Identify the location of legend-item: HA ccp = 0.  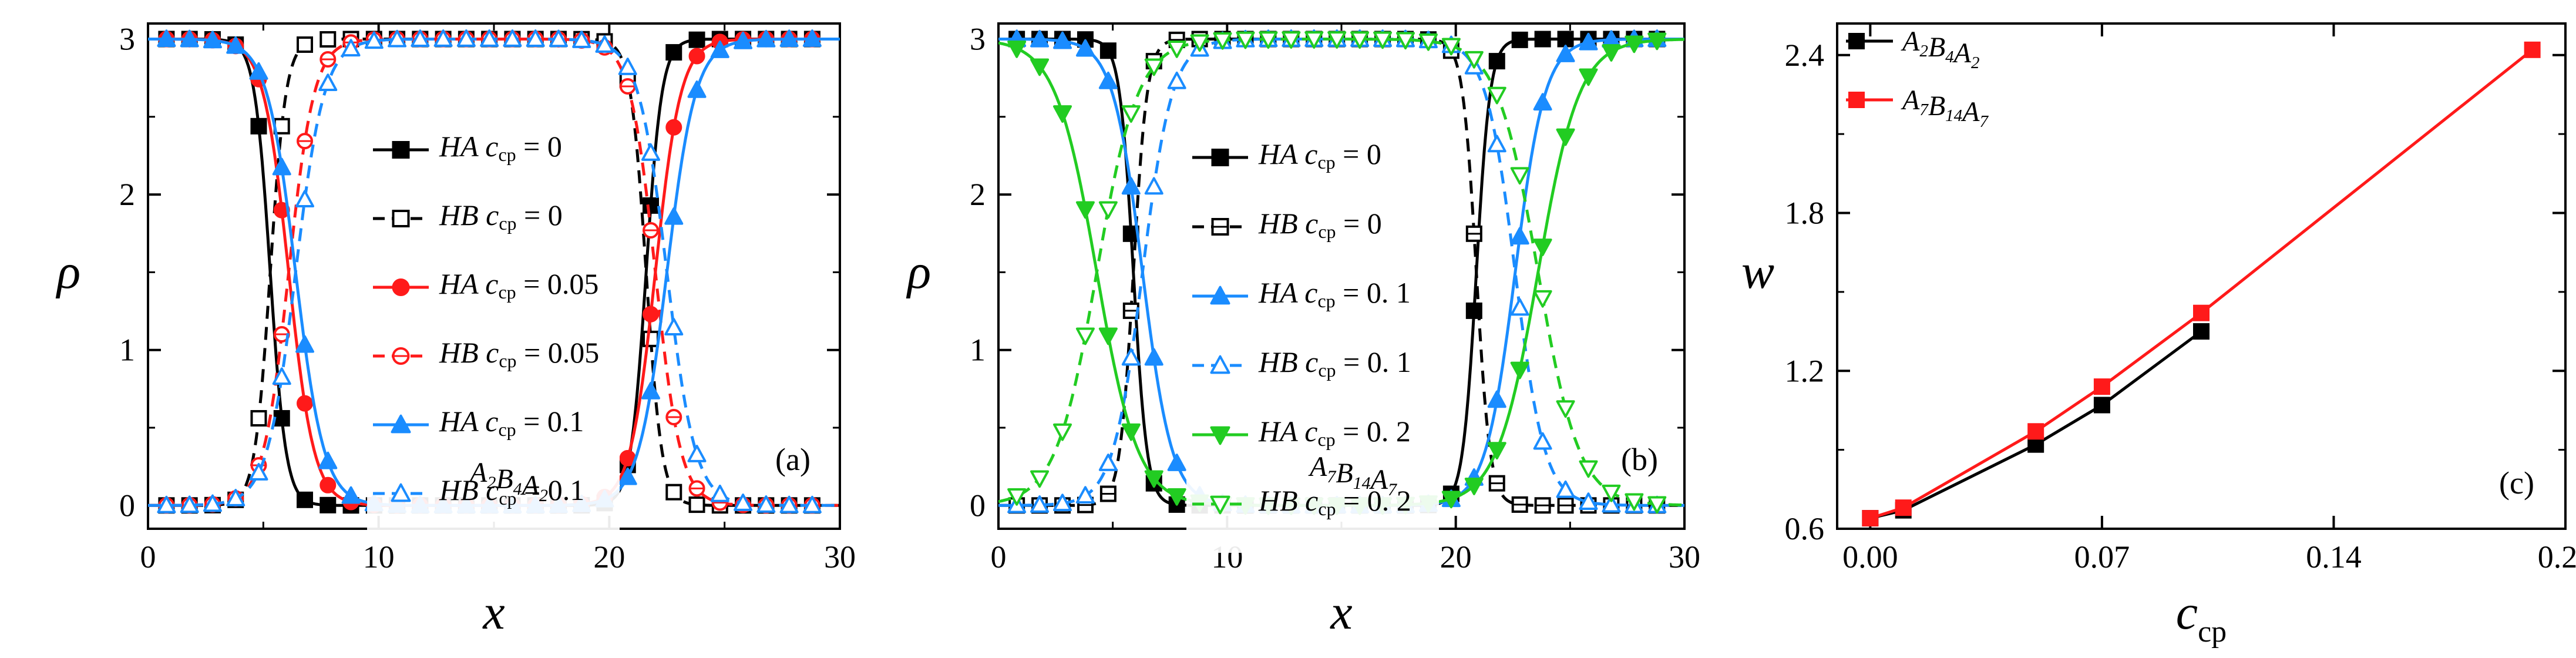
(1286, 155).